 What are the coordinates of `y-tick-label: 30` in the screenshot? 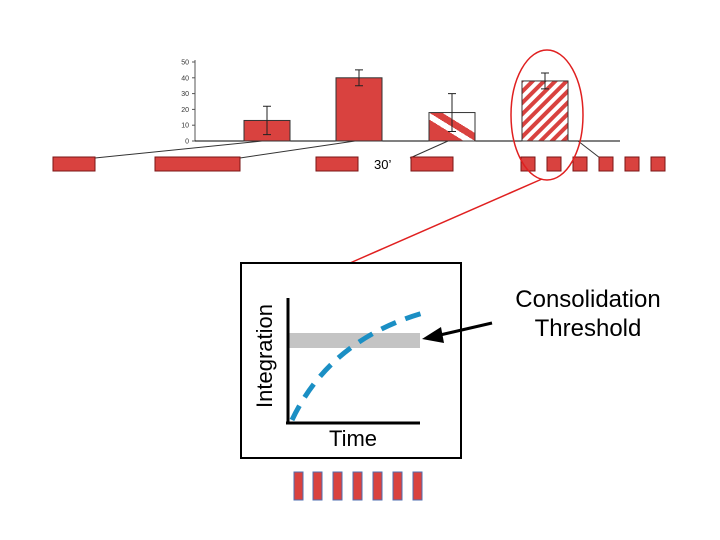 It's located at (185, 94).